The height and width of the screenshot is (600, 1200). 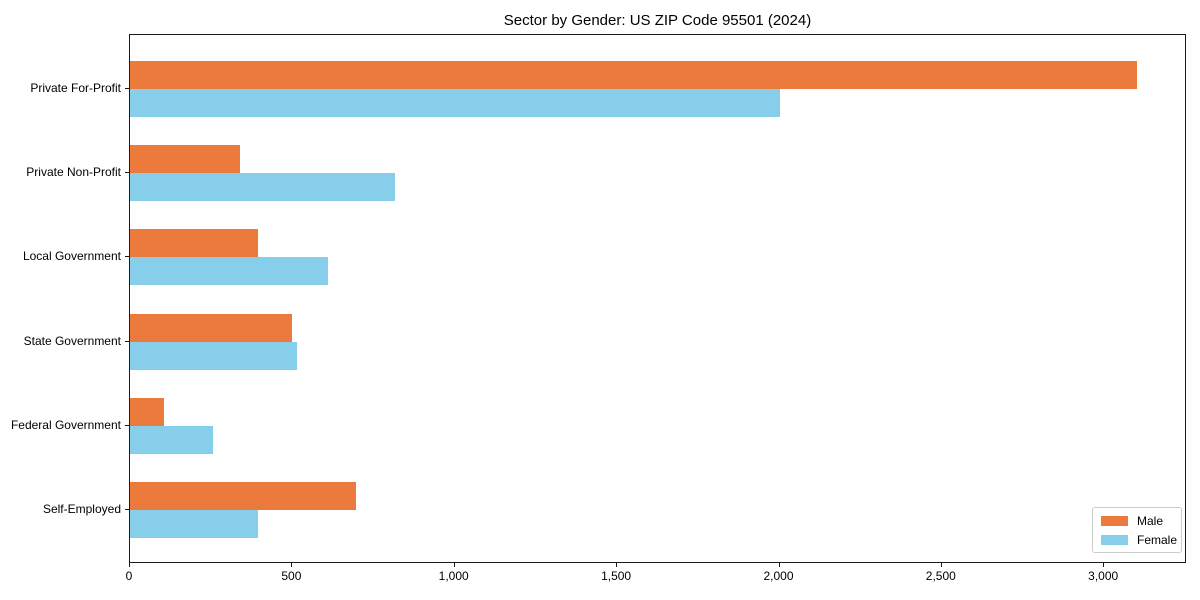 I want to click on x-axis-tick-label: 1,500, so click(x=616, y=576).